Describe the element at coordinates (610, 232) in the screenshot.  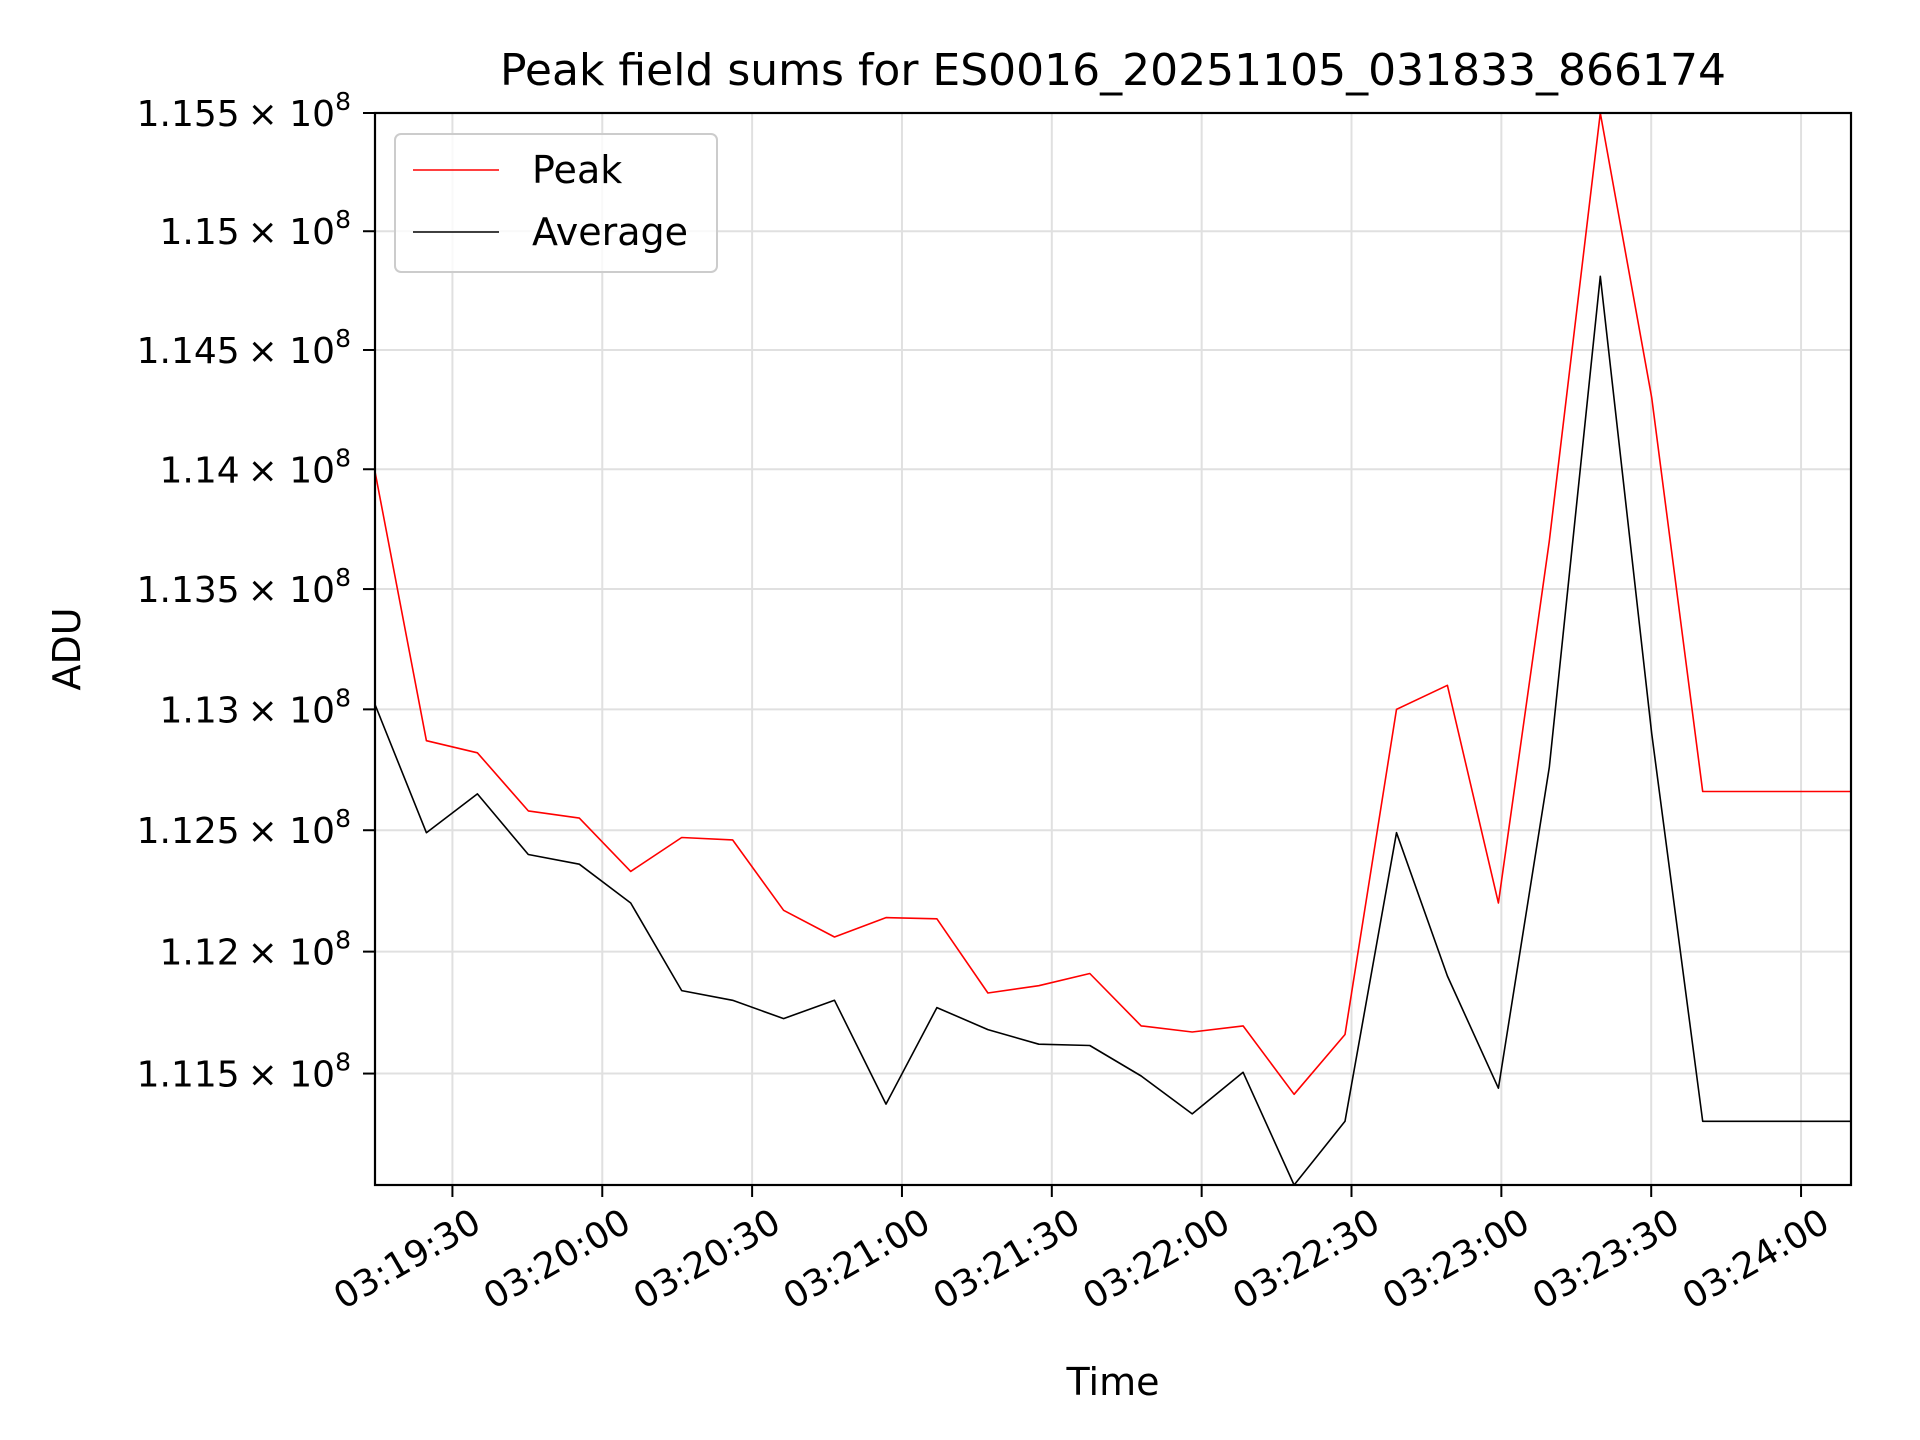
I see `legend-label-average: Average` at that location.